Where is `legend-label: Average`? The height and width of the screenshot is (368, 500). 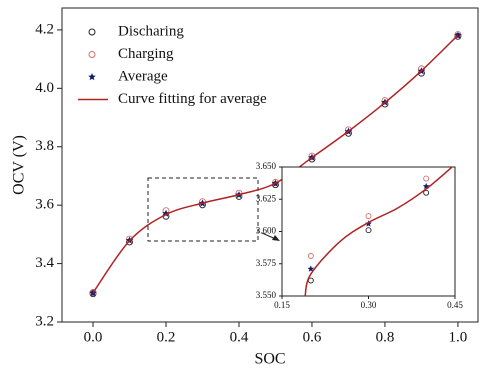 legend-label: Average is located at coordinates (143, 76).